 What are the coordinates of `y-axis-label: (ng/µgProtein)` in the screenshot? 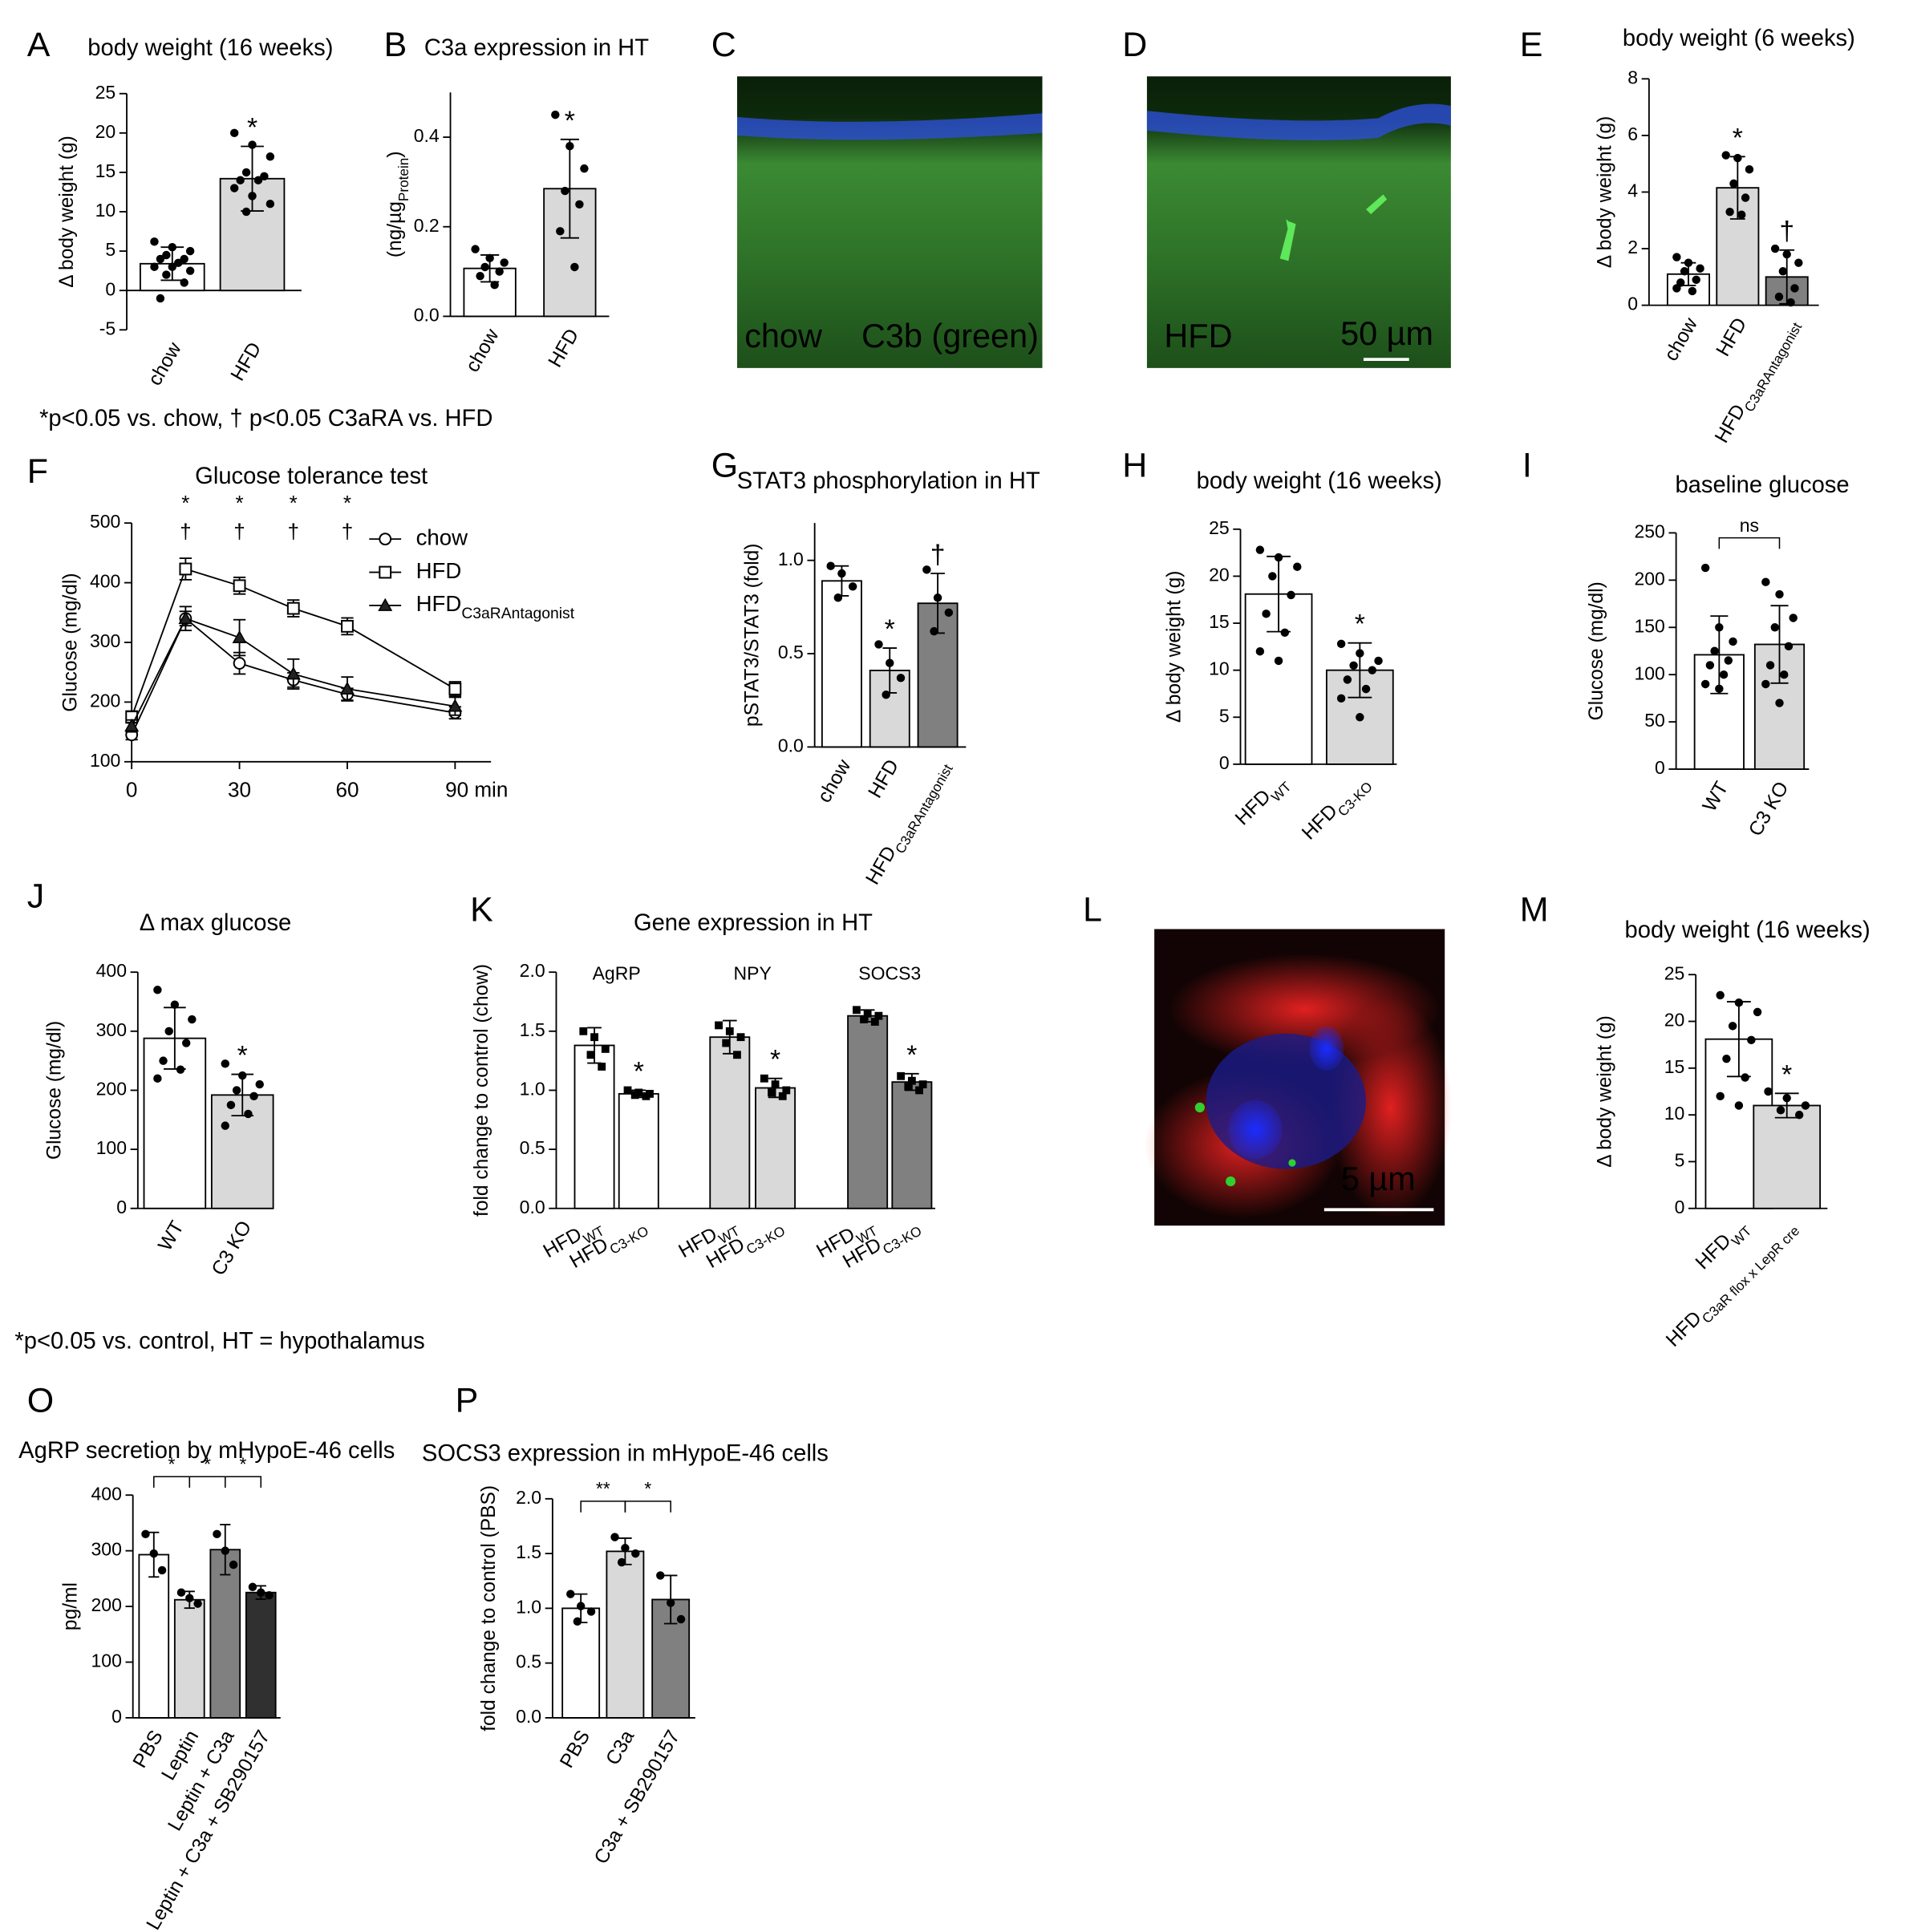 It's located at (398, 204).